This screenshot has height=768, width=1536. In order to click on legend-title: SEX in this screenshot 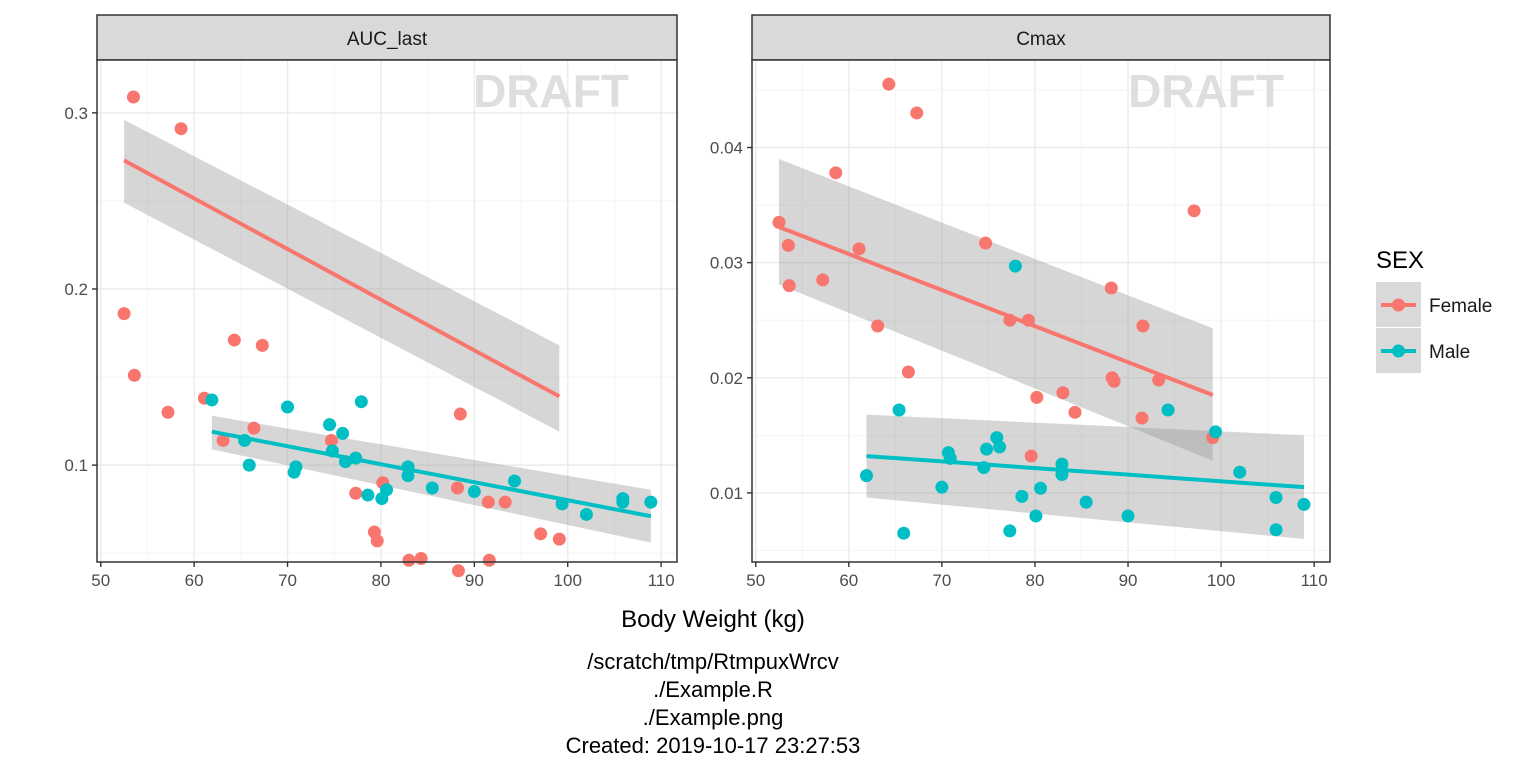, I will do `click(1400, 260)`.